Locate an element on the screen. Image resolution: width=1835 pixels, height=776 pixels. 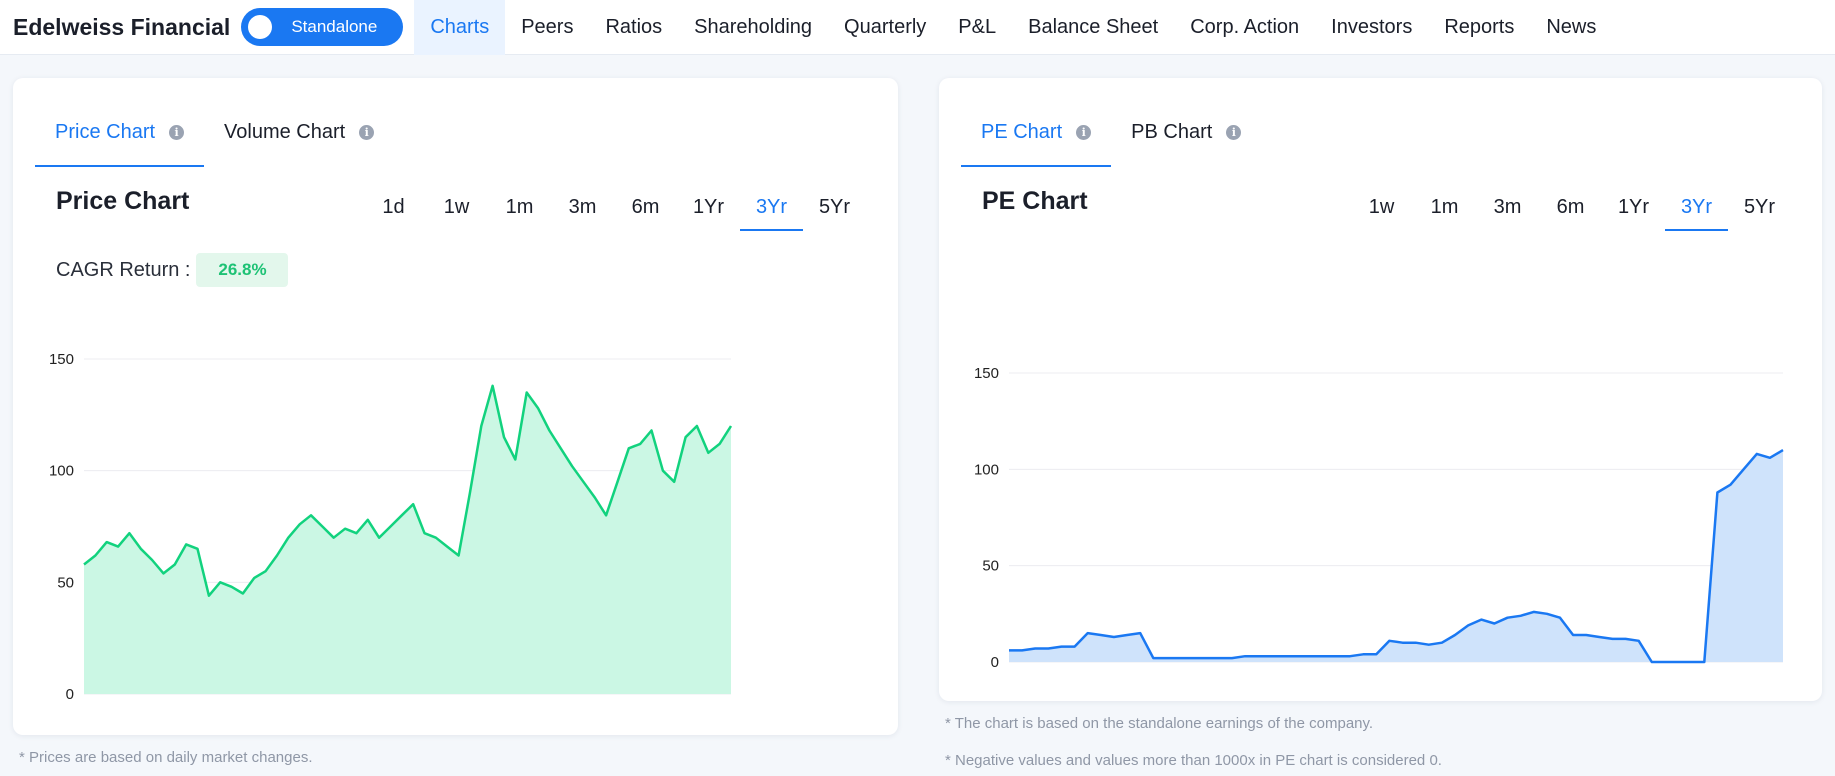
tab-pe-chart: PE Chart i is located at coordinates (1036, 137).